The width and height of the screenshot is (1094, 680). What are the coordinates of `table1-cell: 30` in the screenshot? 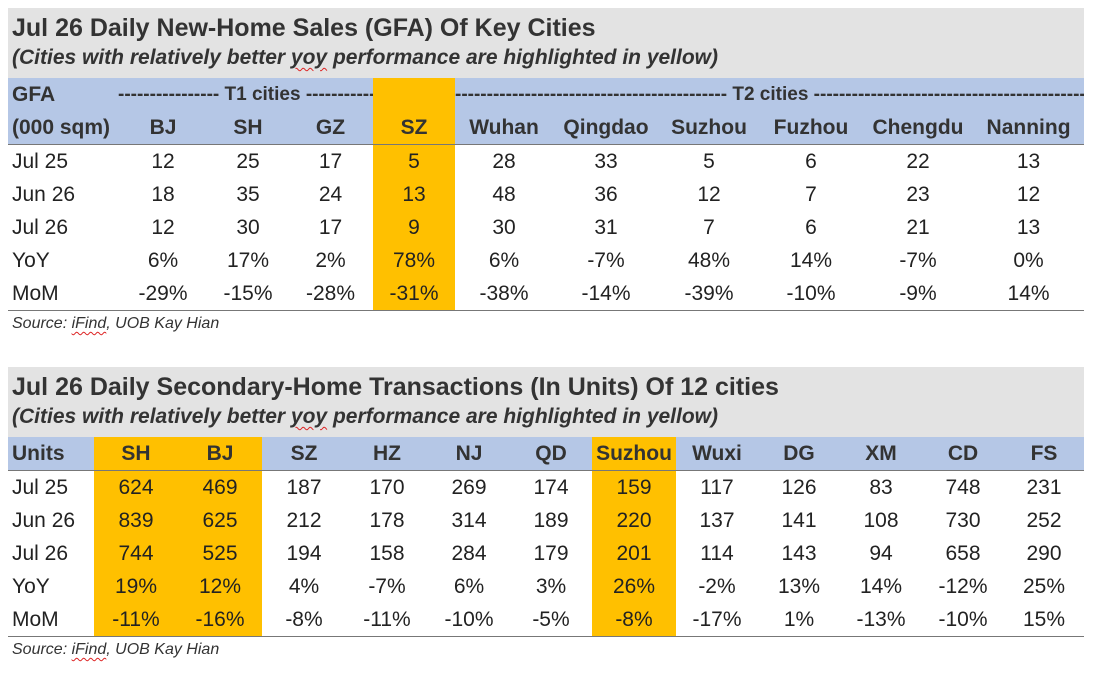 It's located at (504, 227).